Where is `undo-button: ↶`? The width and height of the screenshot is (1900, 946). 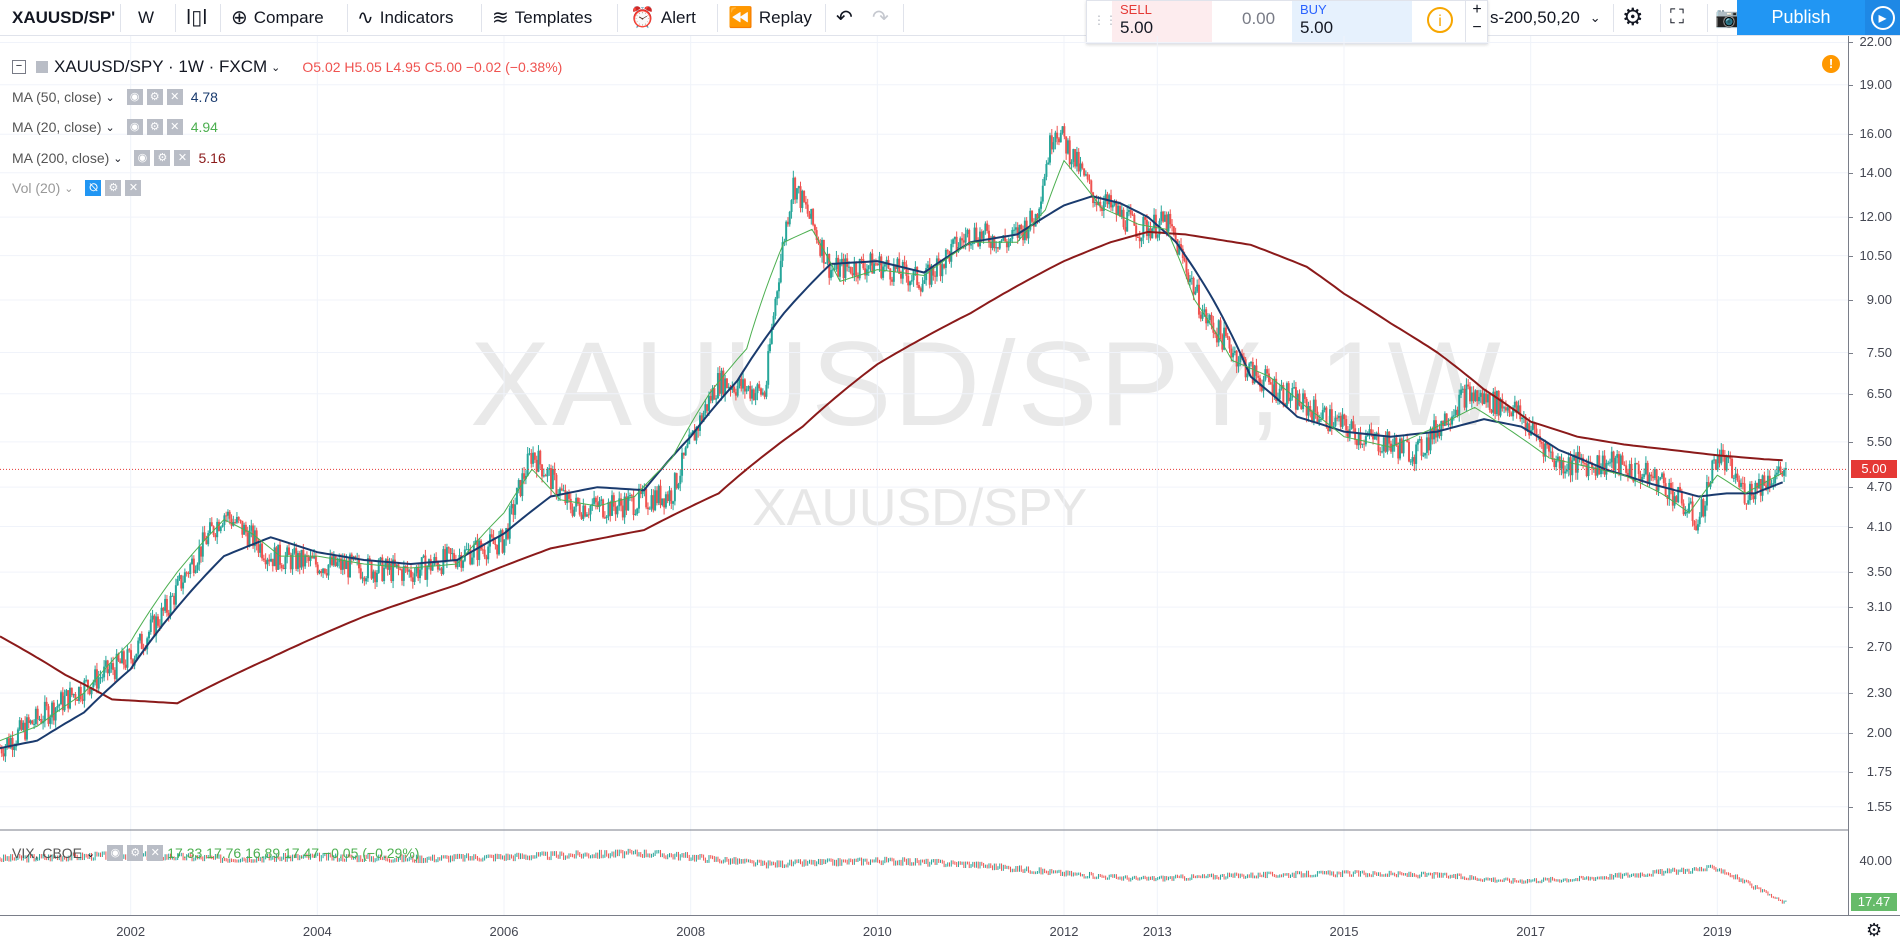 undo-button: ↶ is located at coordinates (847, 17).